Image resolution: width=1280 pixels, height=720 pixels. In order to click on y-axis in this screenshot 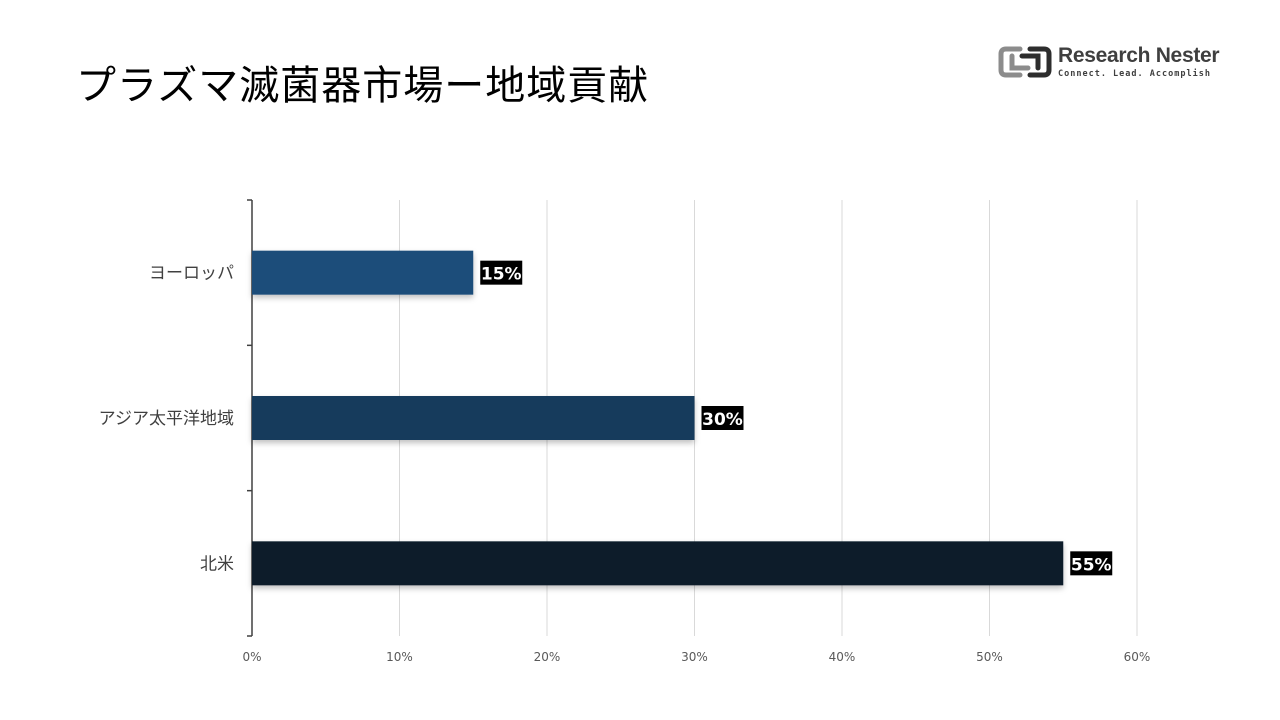, I will do `click(250, 418)`.